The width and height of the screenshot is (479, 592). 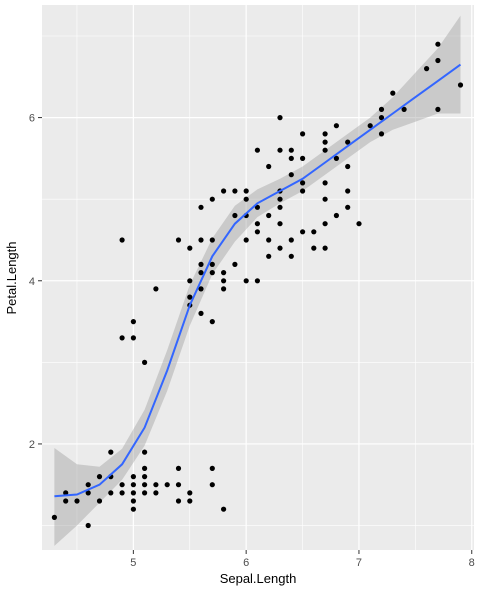 I want to click on x-tick-label: 5, so click(x=133, y=563).